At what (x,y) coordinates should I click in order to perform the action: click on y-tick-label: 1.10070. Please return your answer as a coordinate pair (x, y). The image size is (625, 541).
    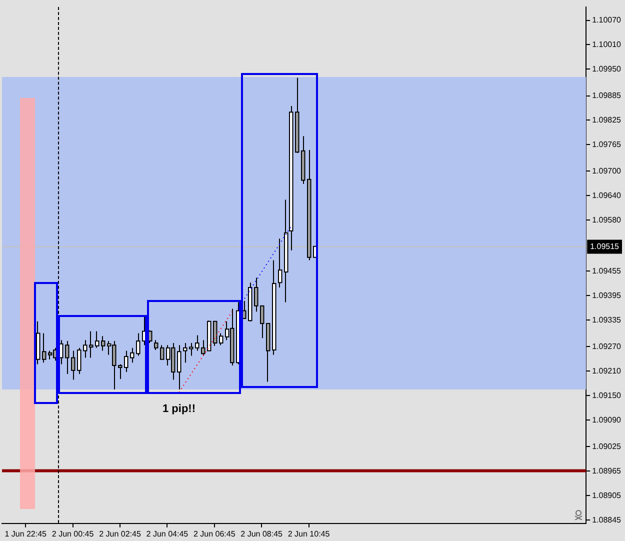
    Looking at the image, I should click on (607, 19).